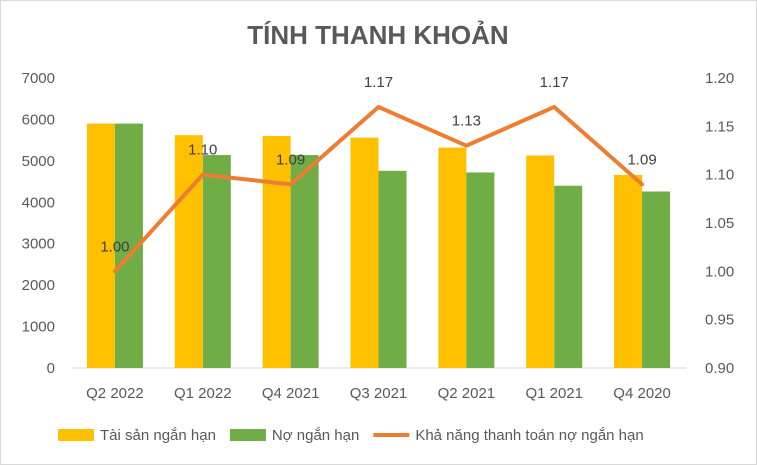 This screenshot has width=757, height=465. Describe the element at coordinates (719, 271) in the screenshot. I see `y-right-tick-label: 1.00` at that location.